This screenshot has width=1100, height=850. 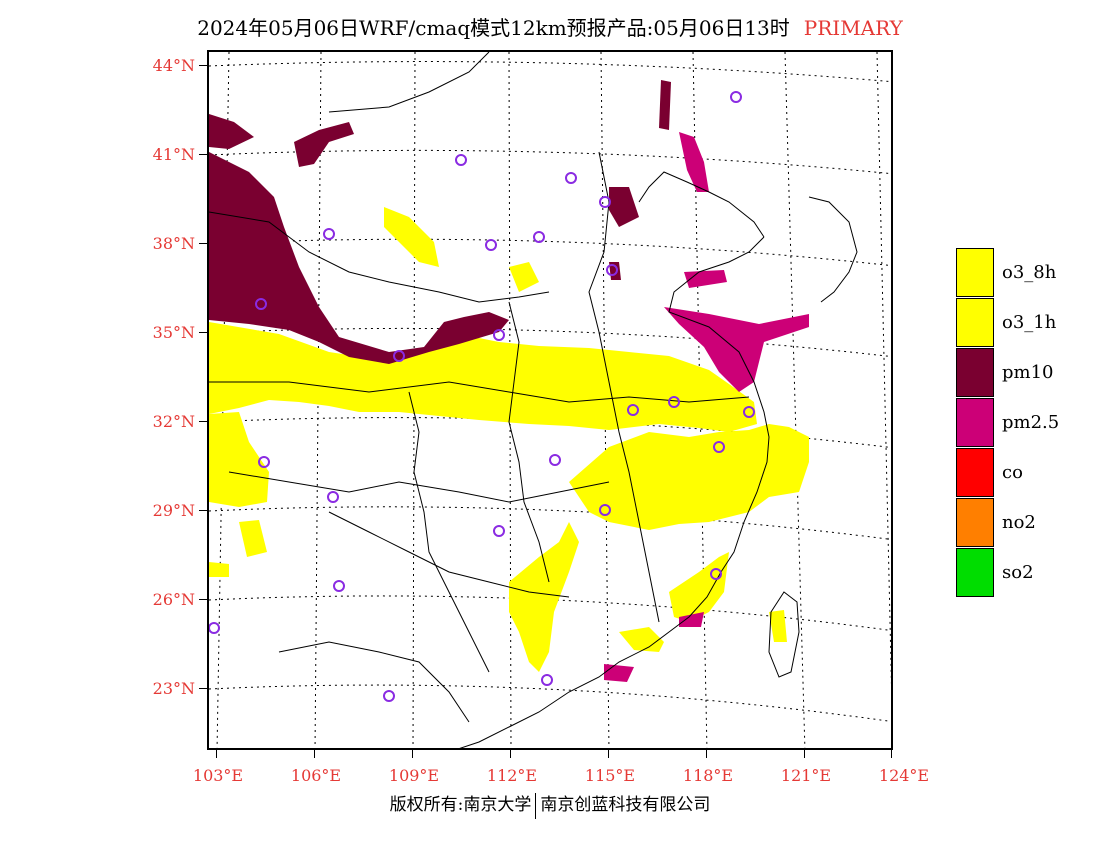 What do you see at coordinates (239, 459) in the screenshot?
I see `o3-west-strip` at bounding box center [239, 459].